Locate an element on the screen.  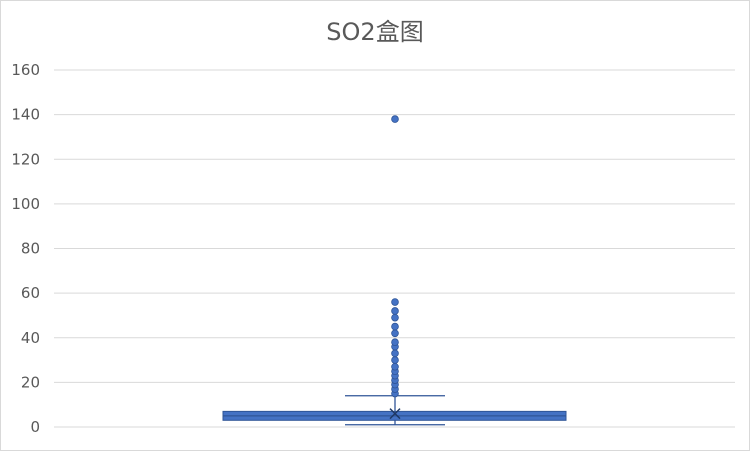
y-tick-label-160: 160 is located at coordinates (25, 70).